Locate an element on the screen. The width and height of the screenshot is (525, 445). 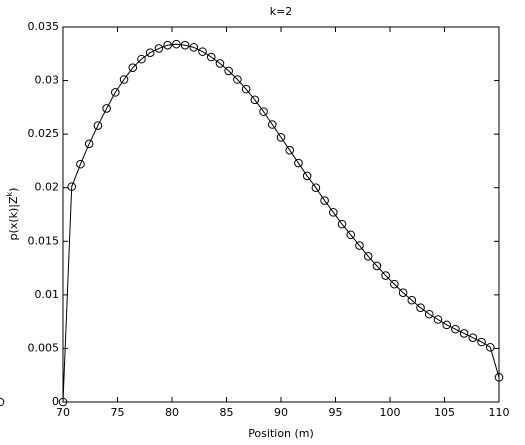
x-tick-label: 105 is located at coordinates (444, 412).